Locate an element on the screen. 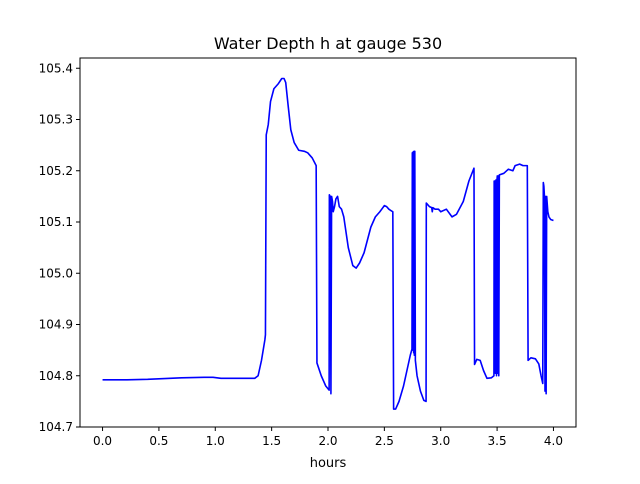 Image resolution: width=640 pixels, height=484 pixels. x-tick-label: 0.5 is located at coordinates (158, 441).